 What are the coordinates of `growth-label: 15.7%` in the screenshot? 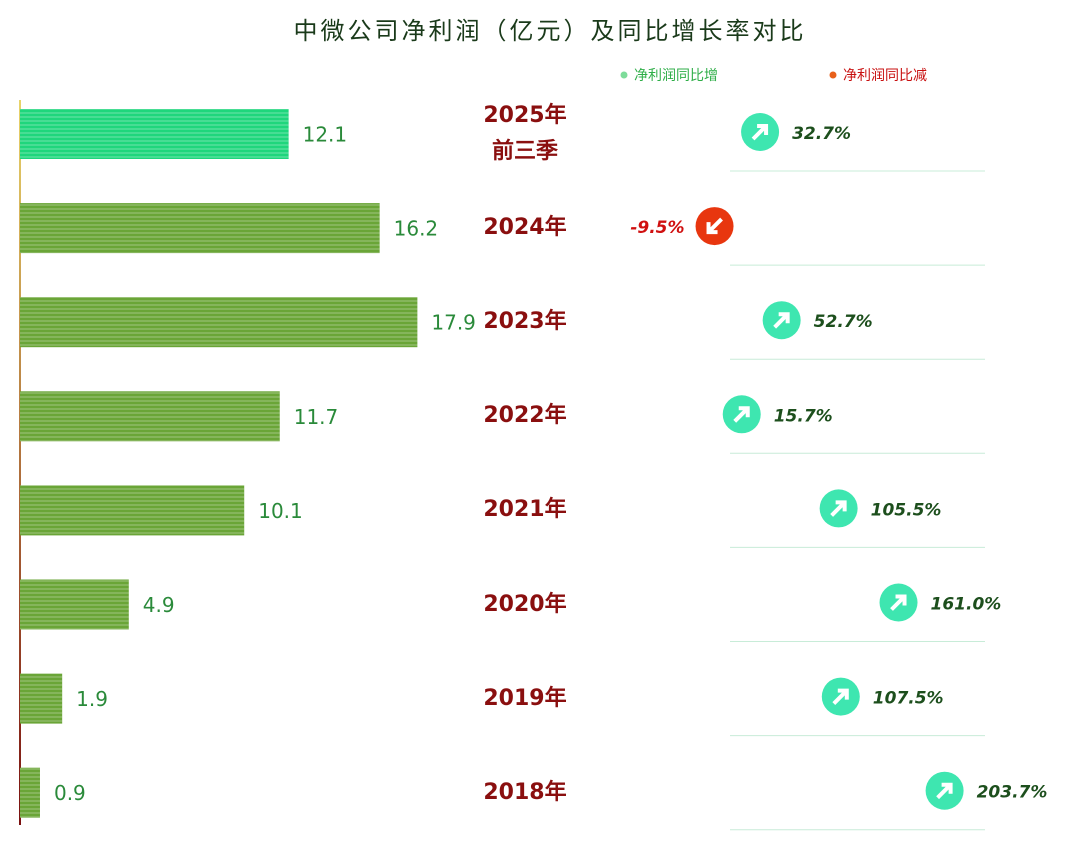 It's located at (803, 416).